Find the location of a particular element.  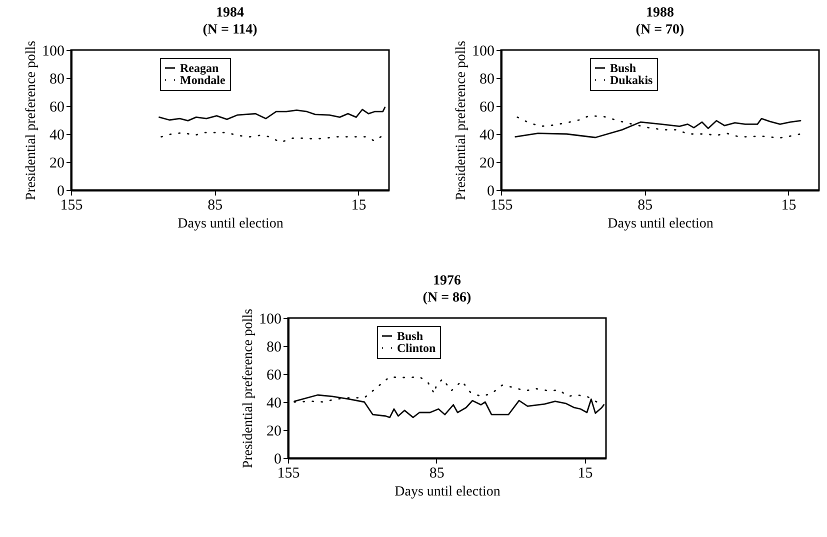

chart-subtitle: (N = 70) is located at coordinates (660, 30).